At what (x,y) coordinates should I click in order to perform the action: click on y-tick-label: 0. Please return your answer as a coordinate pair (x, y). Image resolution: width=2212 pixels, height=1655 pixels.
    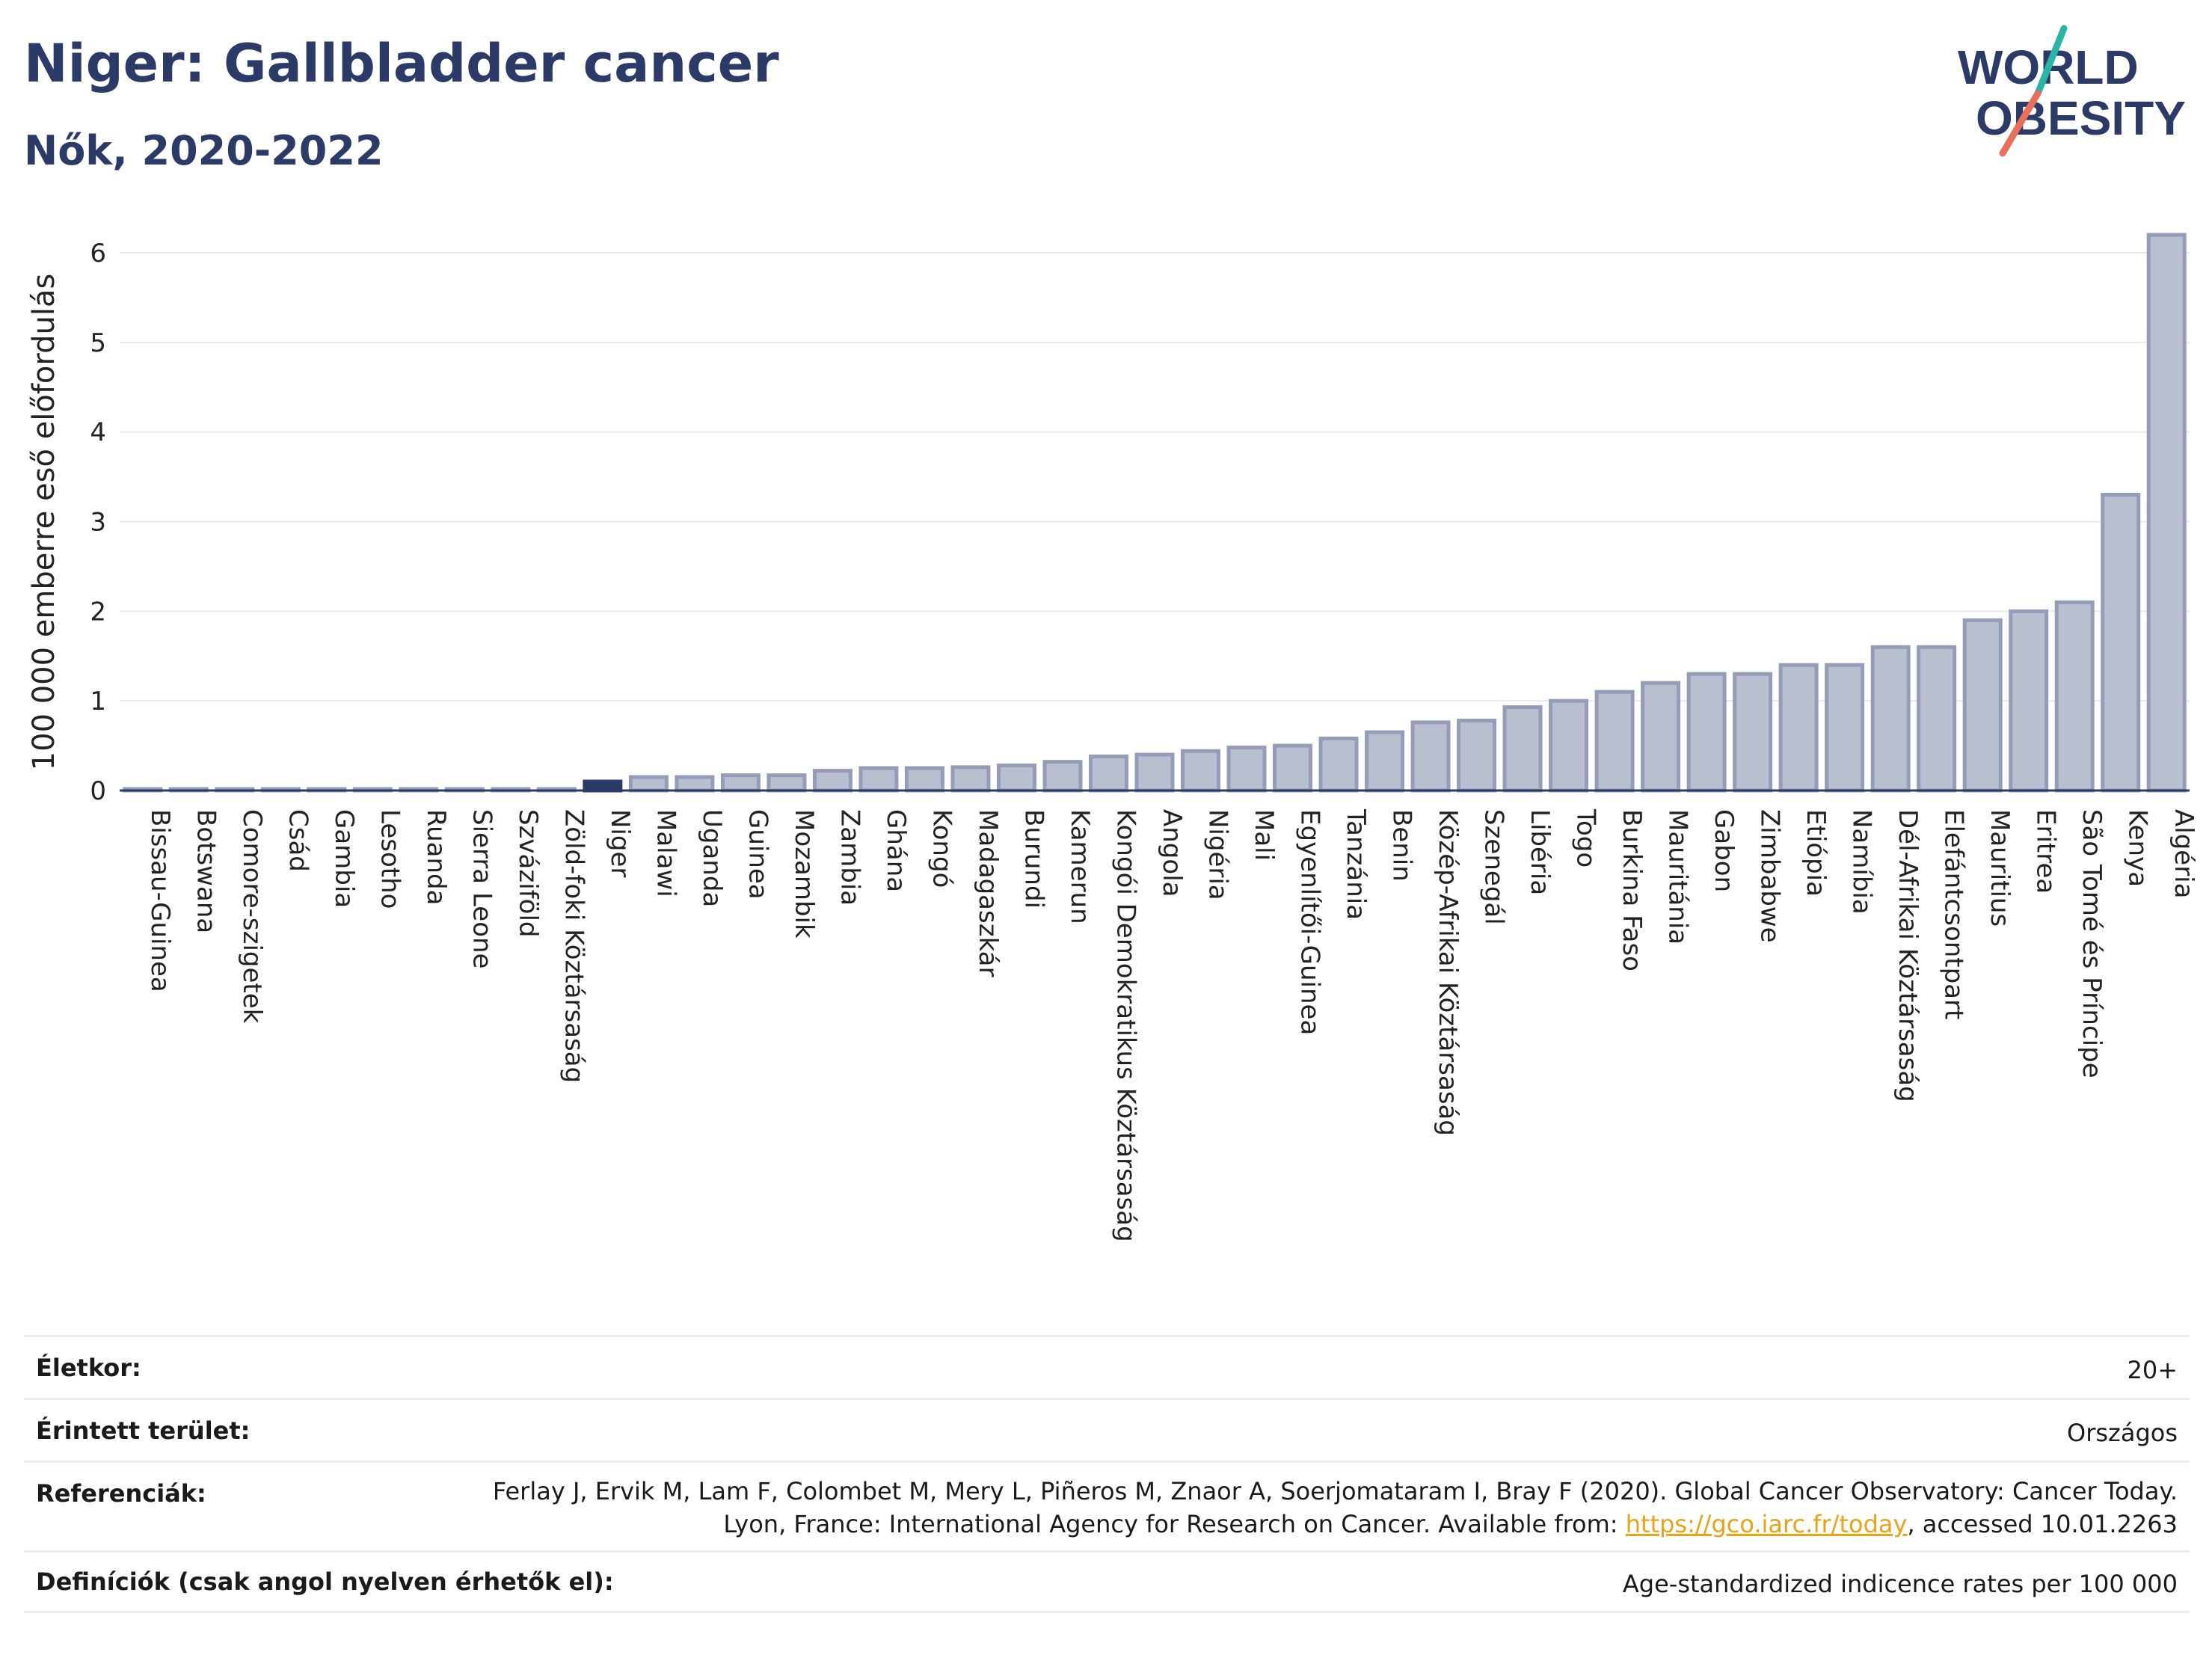
    Looking at the image, I should click on (98, 791).